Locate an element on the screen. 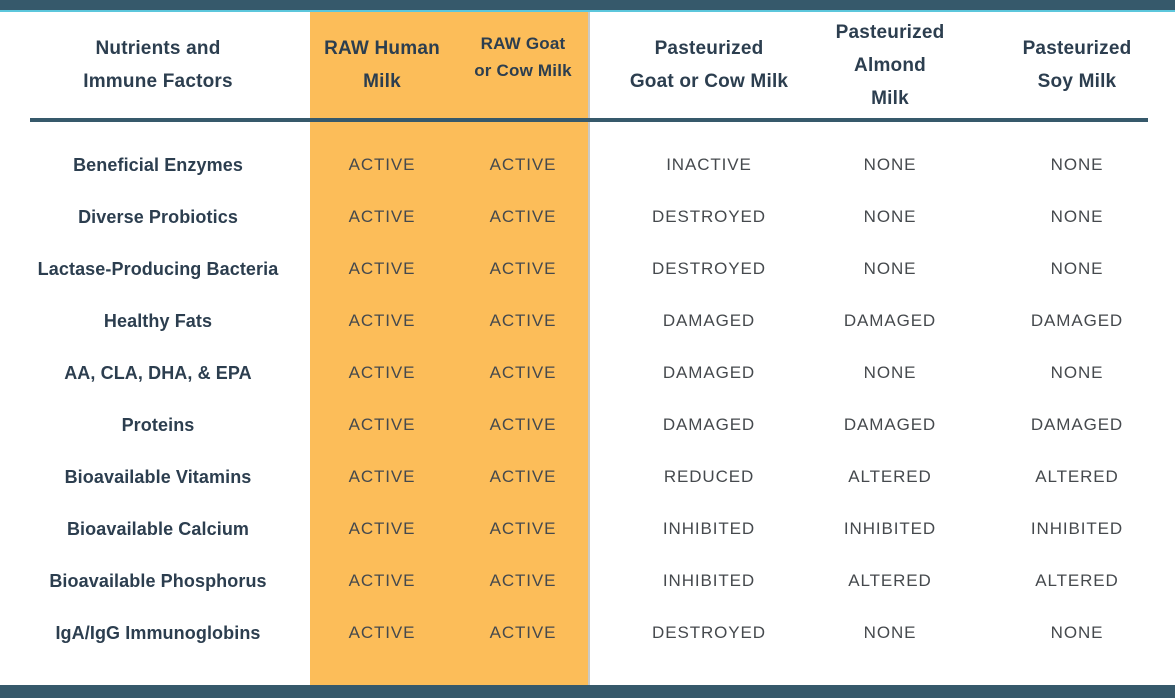 This screenshot has width=1175, height=698. row-label: AA, CLA, DHA, & EPA is located at coordinates (158, 372).